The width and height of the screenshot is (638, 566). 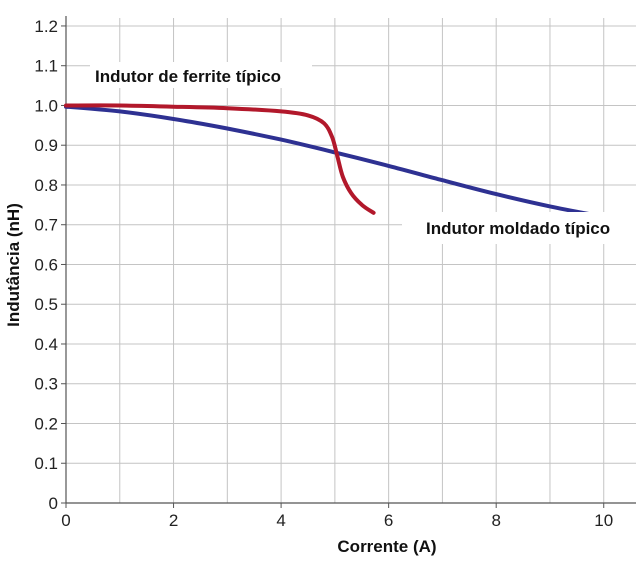 What do you see at coordinates (46, 105) in the screenshot?
I see `y-tick-label: 1.0` at bounding box center [46, 105].